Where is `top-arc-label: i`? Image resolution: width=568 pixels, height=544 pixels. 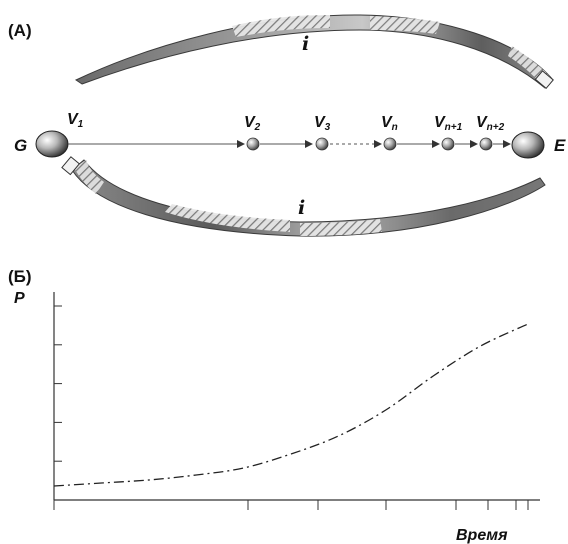 top-arc-label: i is located at coordinates (305, 44).